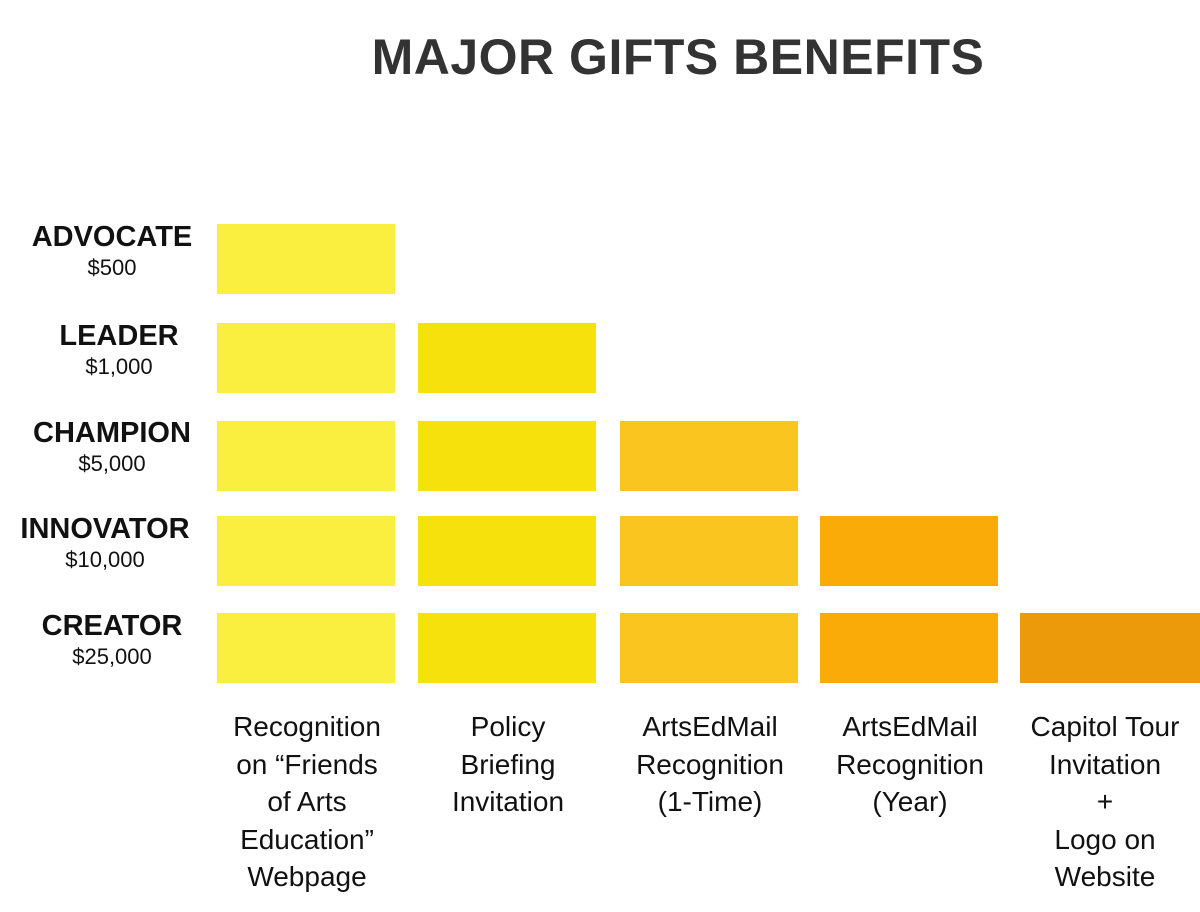 This screenshot has width=1200, height=912. I want to click on tier-amount: $1,000, so click(119, 366).